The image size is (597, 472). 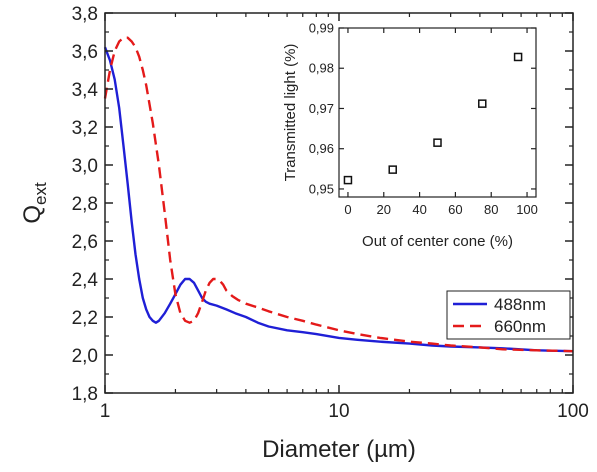 I want to click on main-y-tick-label: 2,6, so click(x=85, y=242).